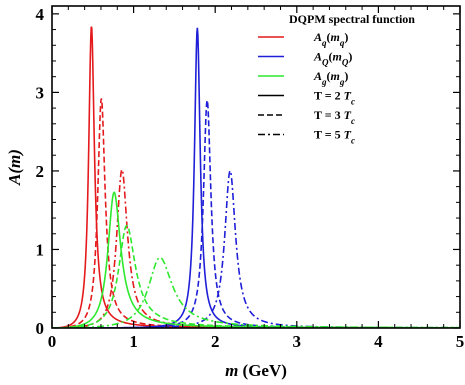  What do you see at coordinates (14, 167) in the screenshot?
I see `y-axis-title: A(m)` at bounding box center [14, 167].